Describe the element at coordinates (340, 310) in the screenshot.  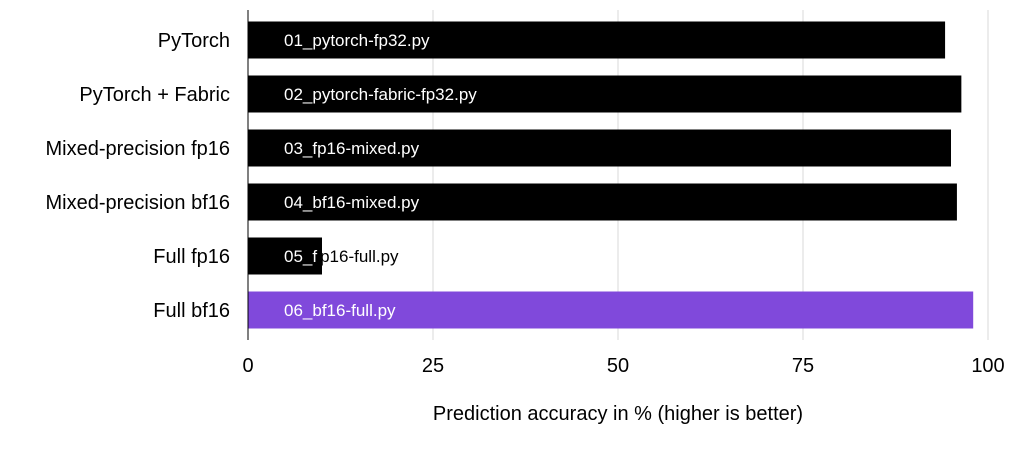
I see `bar-data-label: 06_bf16-full.py` at that location.